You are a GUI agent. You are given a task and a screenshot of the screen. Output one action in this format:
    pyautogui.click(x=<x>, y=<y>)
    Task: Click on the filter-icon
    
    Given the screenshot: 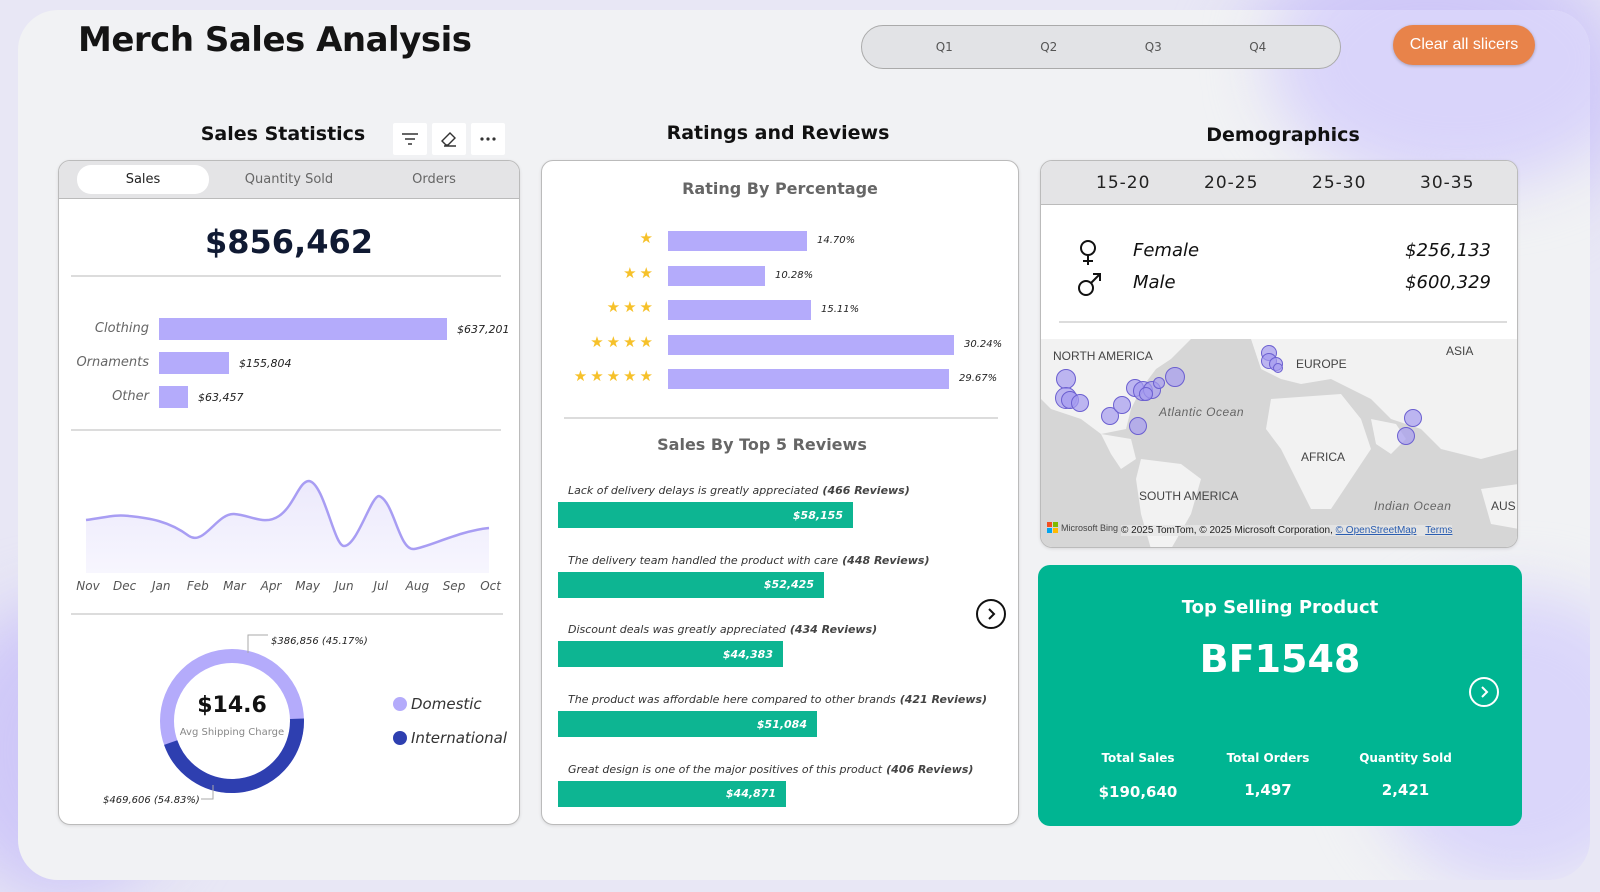 What is the action you would take?
    pyautogui.click(x=410, y=139)
    